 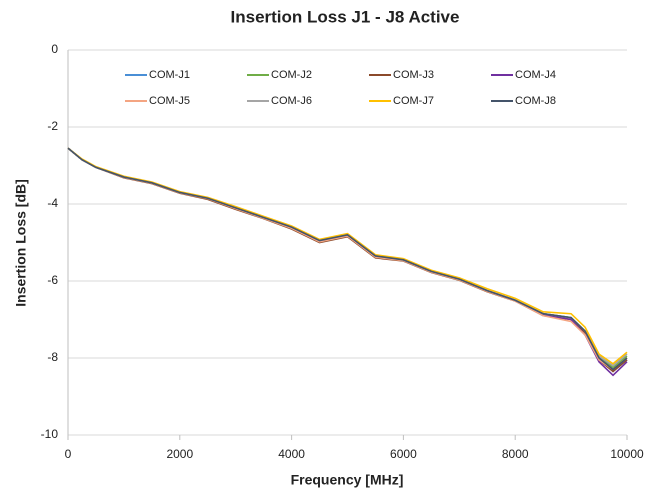 I want to click on x-tick-label: 10000, so click(x=627, y=454).